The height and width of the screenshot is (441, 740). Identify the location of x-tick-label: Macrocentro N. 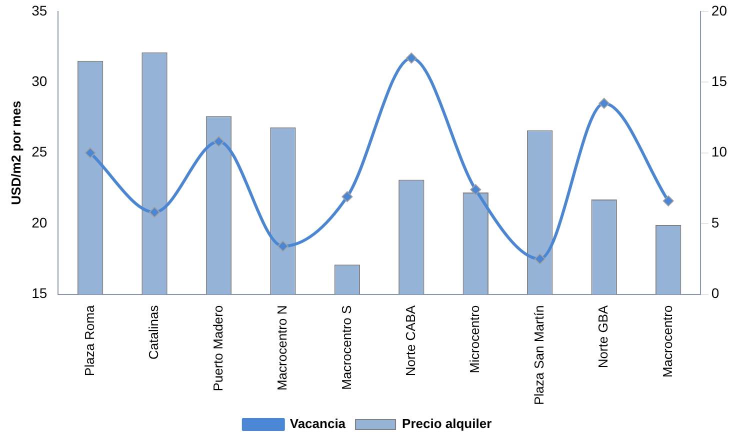
(282, 348).